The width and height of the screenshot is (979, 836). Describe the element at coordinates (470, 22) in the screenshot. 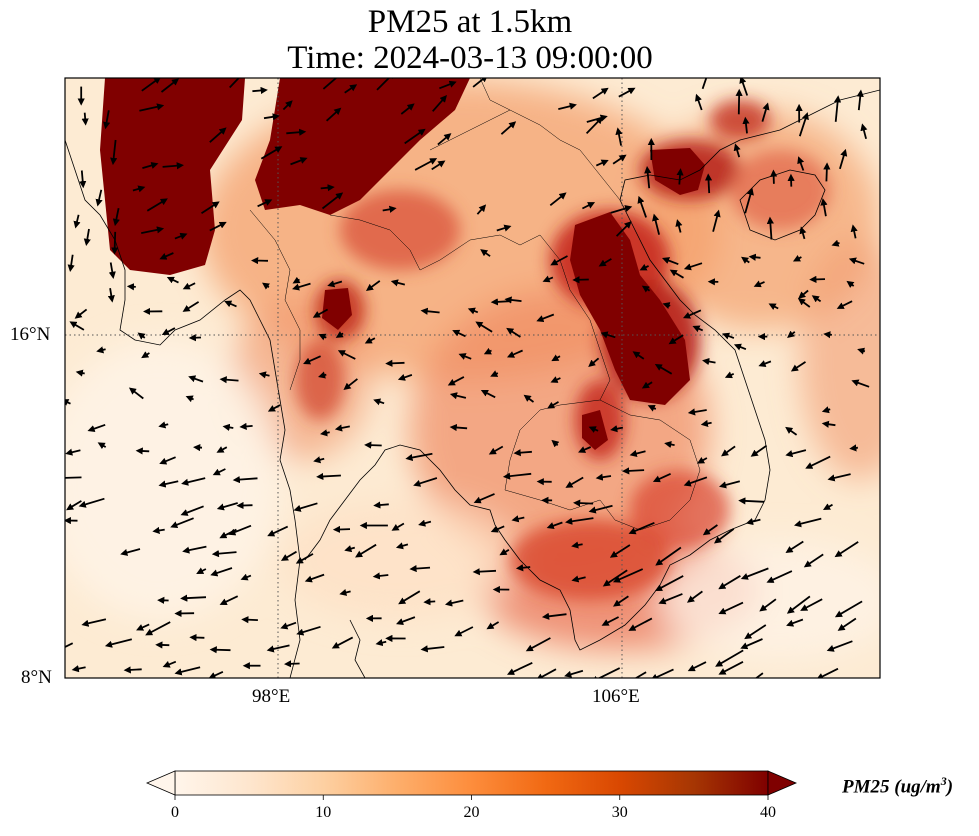

I see `map-title: PM25 at 1.5km` at that location.